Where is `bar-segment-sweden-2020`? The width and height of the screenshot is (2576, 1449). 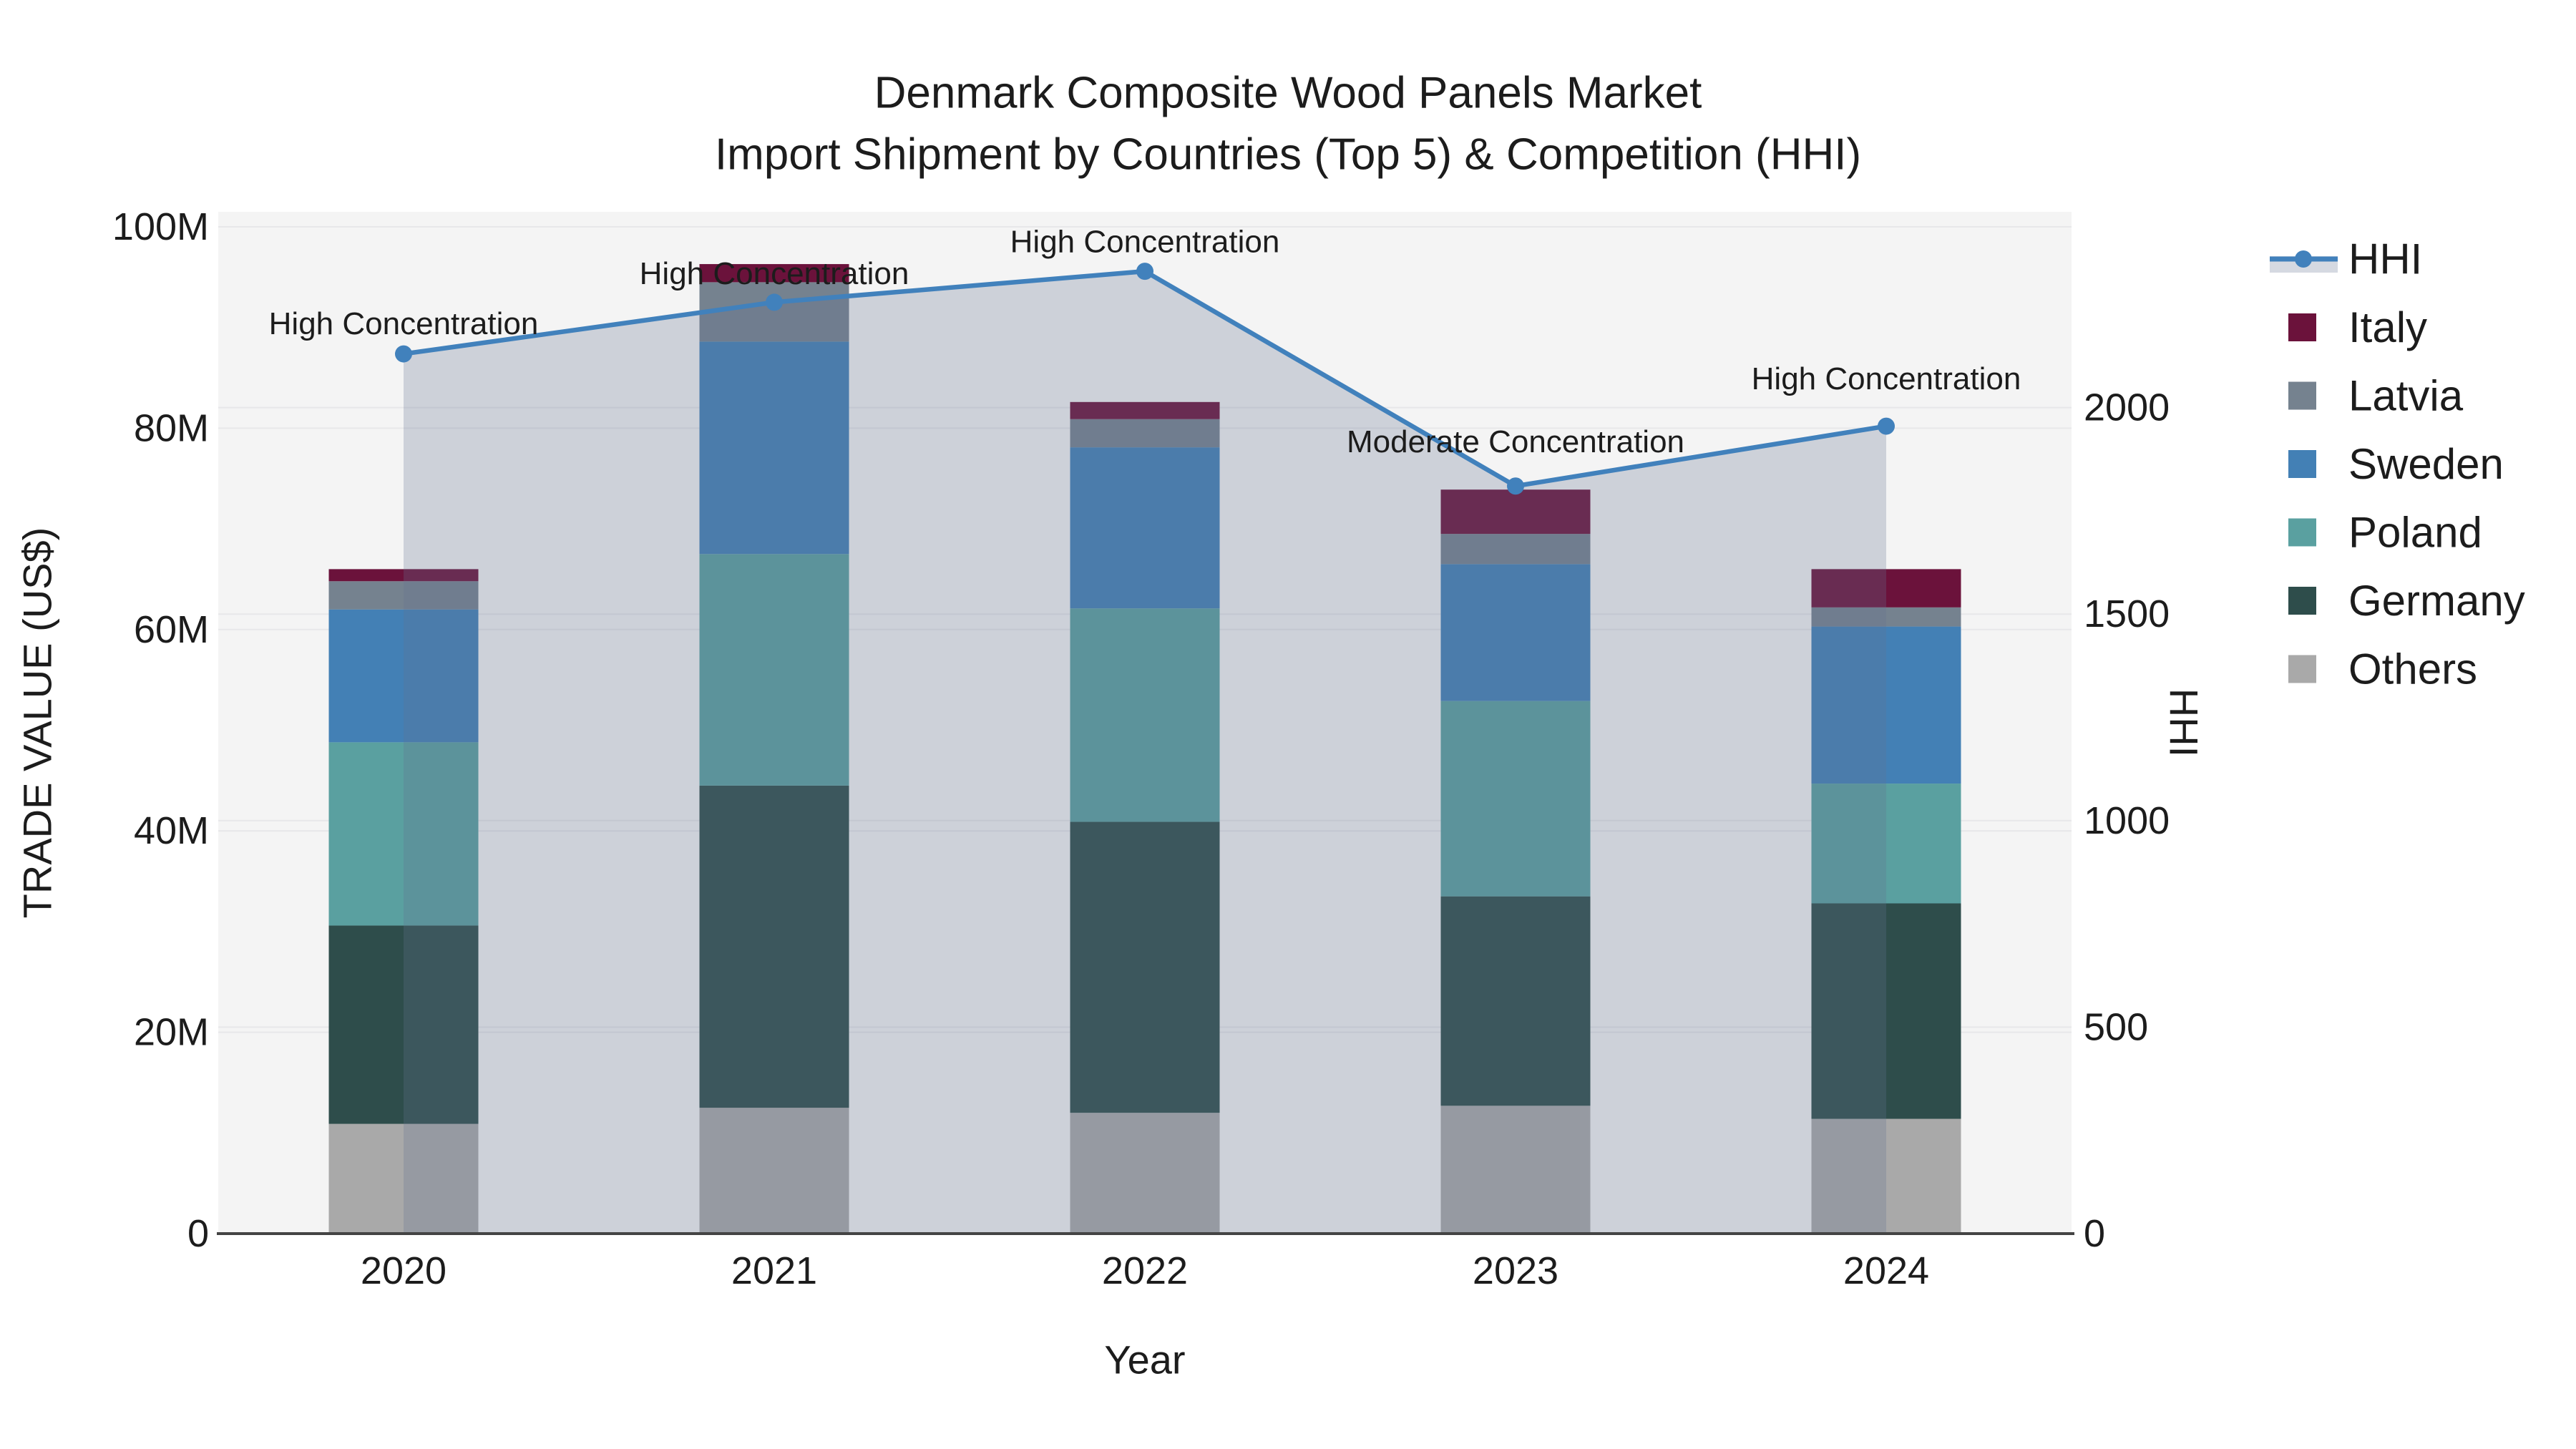
bar-segment-sweden-2020 is located at coordinates (403, 676).